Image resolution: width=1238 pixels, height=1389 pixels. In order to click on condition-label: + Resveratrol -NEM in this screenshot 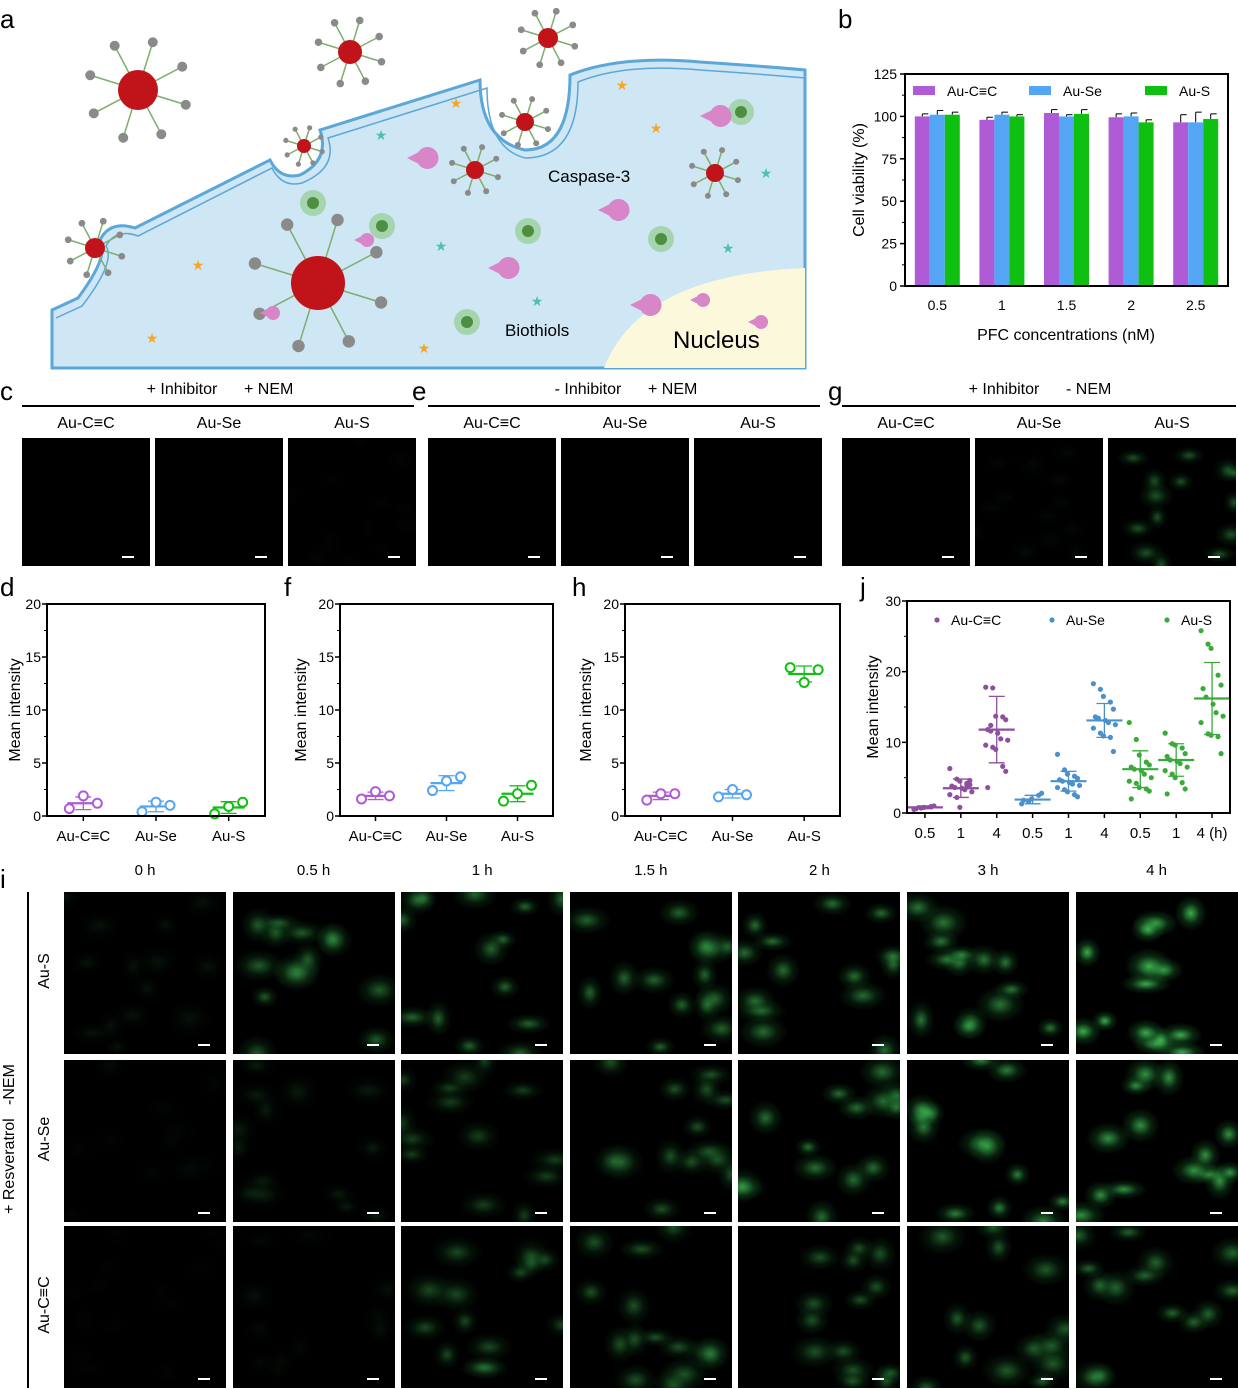, I will do `click(9, 1139)`.